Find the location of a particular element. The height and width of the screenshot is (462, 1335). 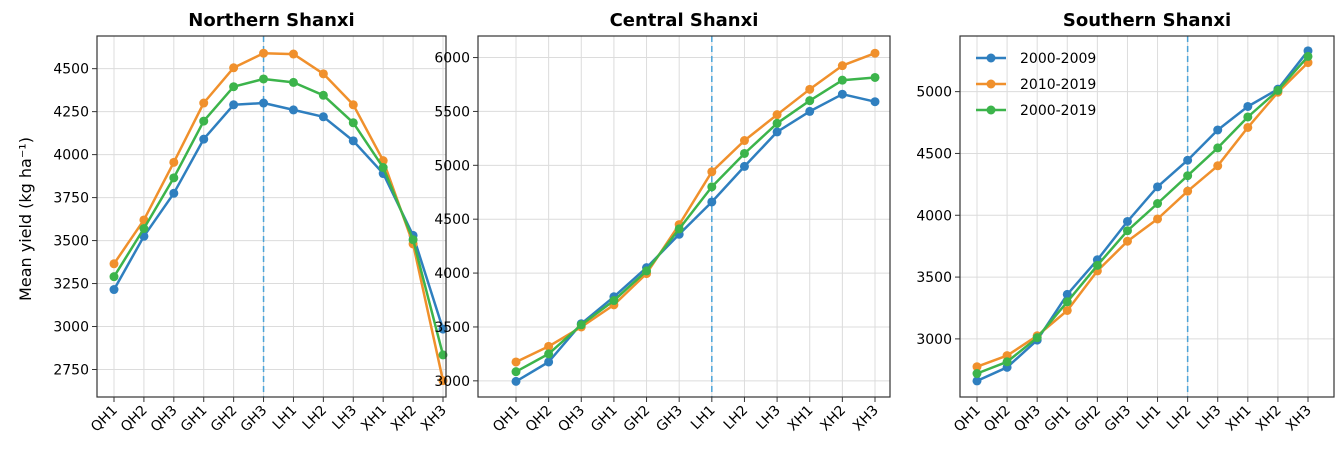

x-tick-label: QH2 is located at coordinates (997, 419).